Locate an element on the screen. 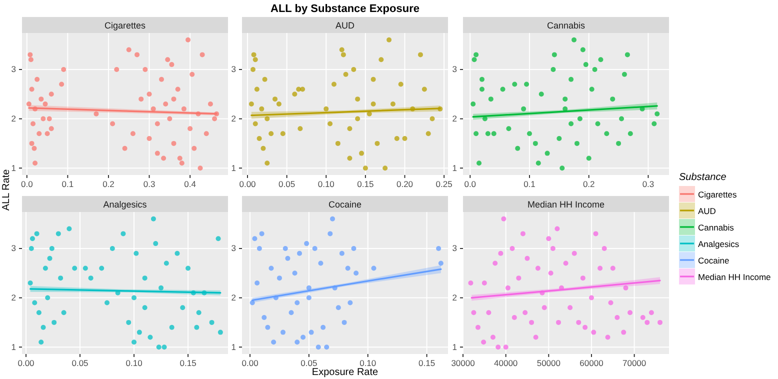  text: Exposure Rate is located at coordinates (345, 372).